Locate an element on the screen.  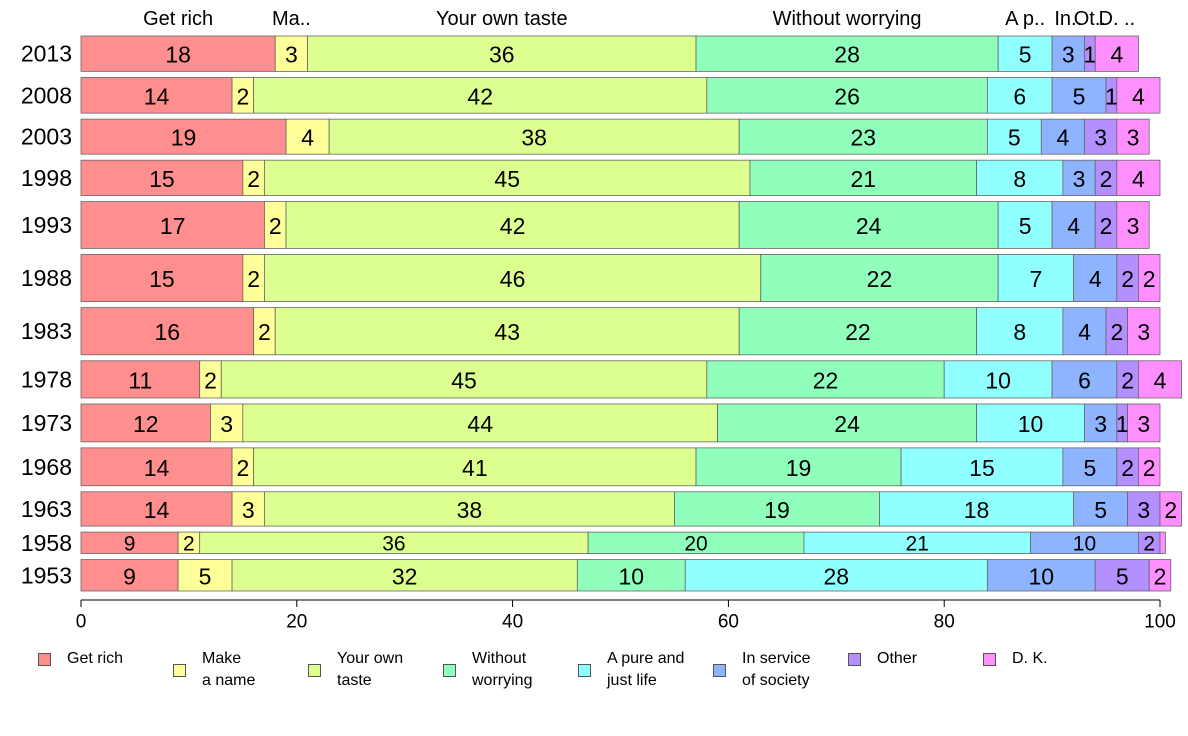
series-header-label: Ot.. is located at coordinates (1090, 19).